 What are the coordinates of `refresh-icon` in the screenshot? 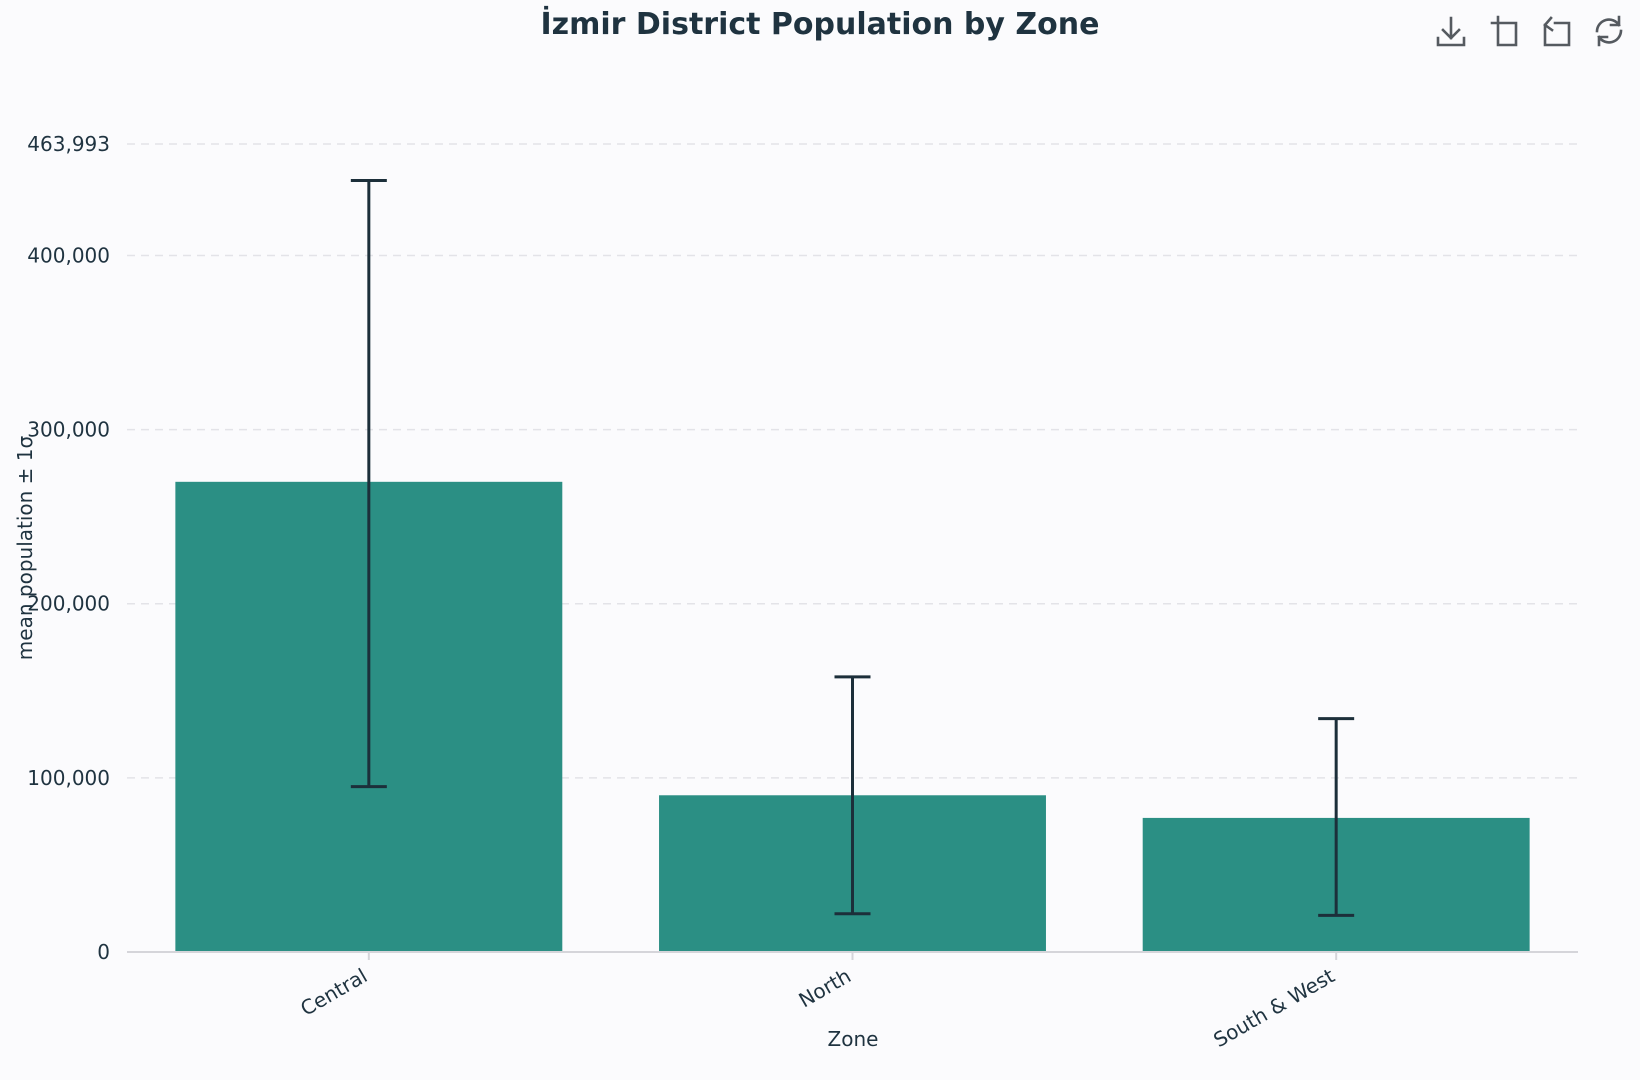 It's located at (1609, 31).